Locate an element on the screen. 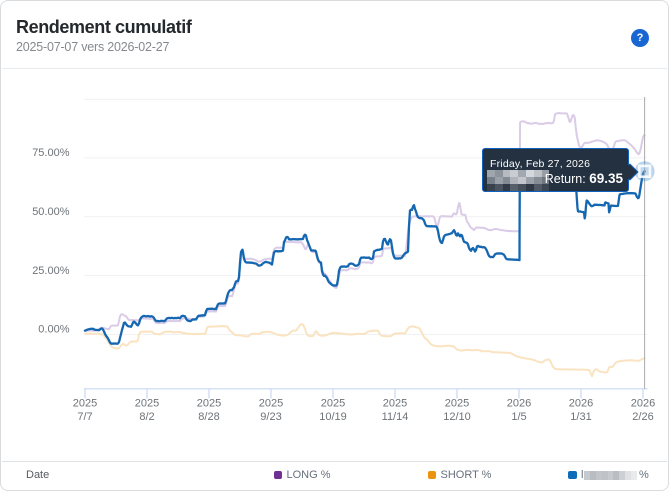  svg-text: 12/10 is located at coordinates (457, 417).